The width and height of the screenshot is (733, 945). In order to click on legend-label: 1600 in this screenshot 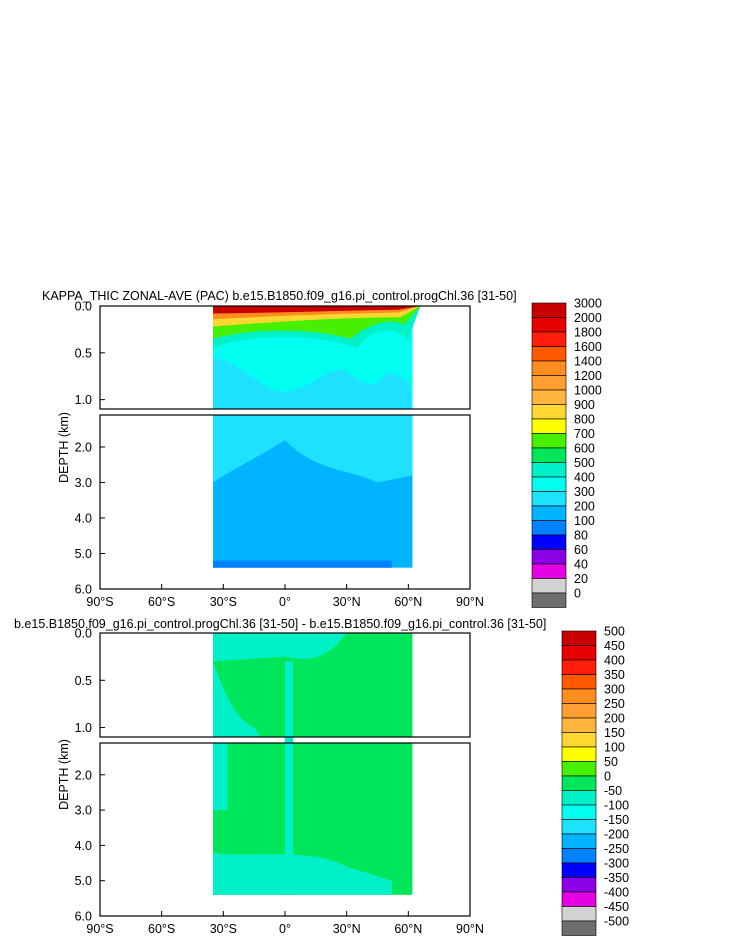, I will do `click(588, 347)`.